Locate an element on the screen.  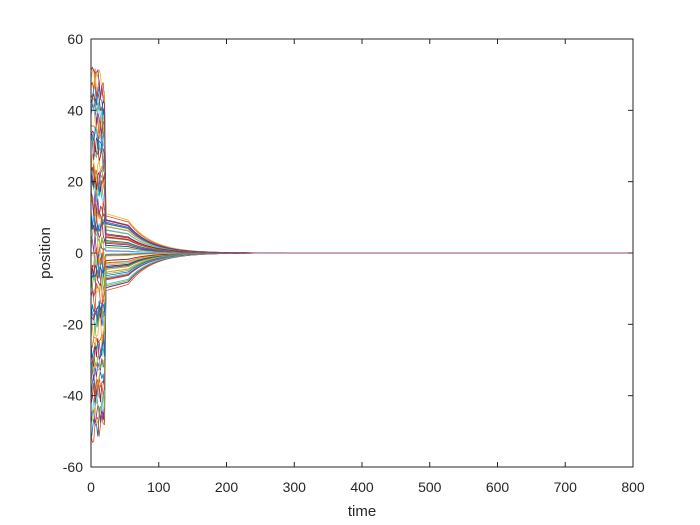
y-tick-label: 20 is located at coordinates (75, 182).